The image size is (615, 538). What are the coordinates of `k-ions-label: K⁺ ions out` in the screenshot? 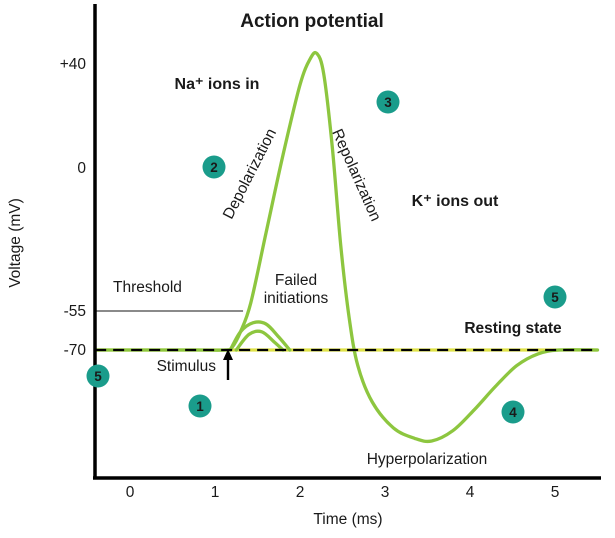 It's located at (455, 201).